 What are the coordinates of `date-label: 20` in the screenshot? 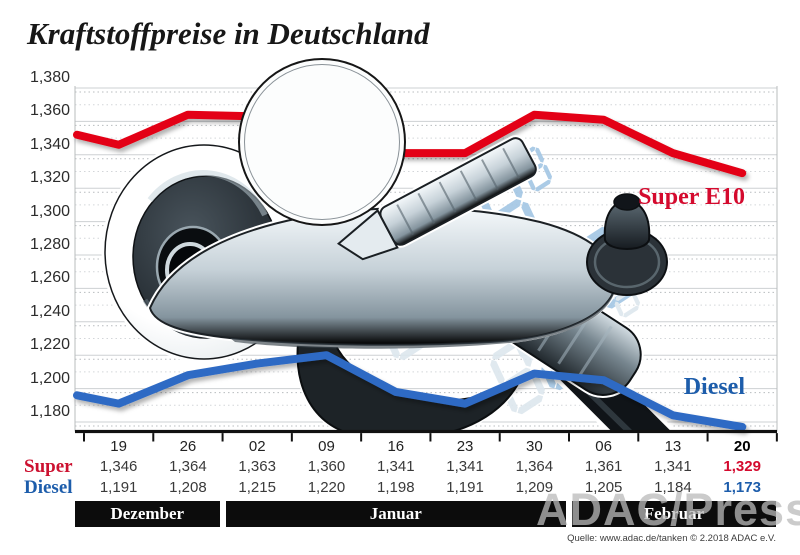 It's located at (742, 446).